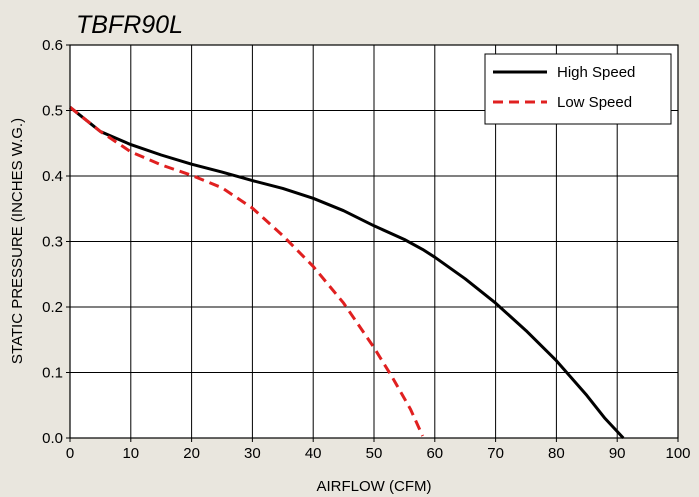 This screenshot has height=497, width=699. What do you see at coordinates (52, 373) in the screenshot?
I see `y-tick-label: 0.1` at bounding box center [52, 373].